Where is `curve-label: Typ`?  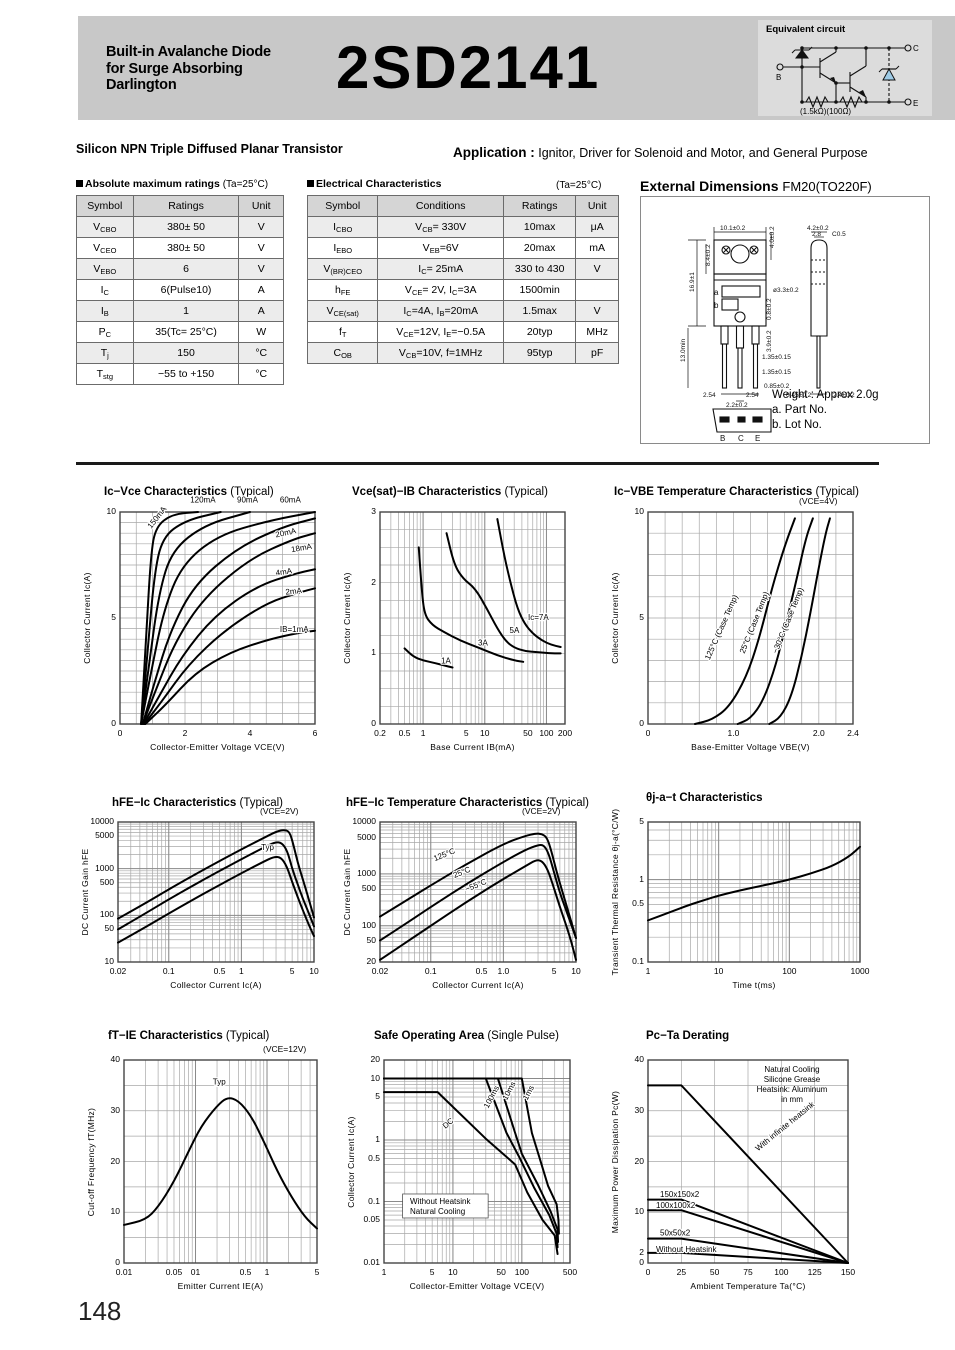
curve-label: Typ is located at coordinates (267, 847).